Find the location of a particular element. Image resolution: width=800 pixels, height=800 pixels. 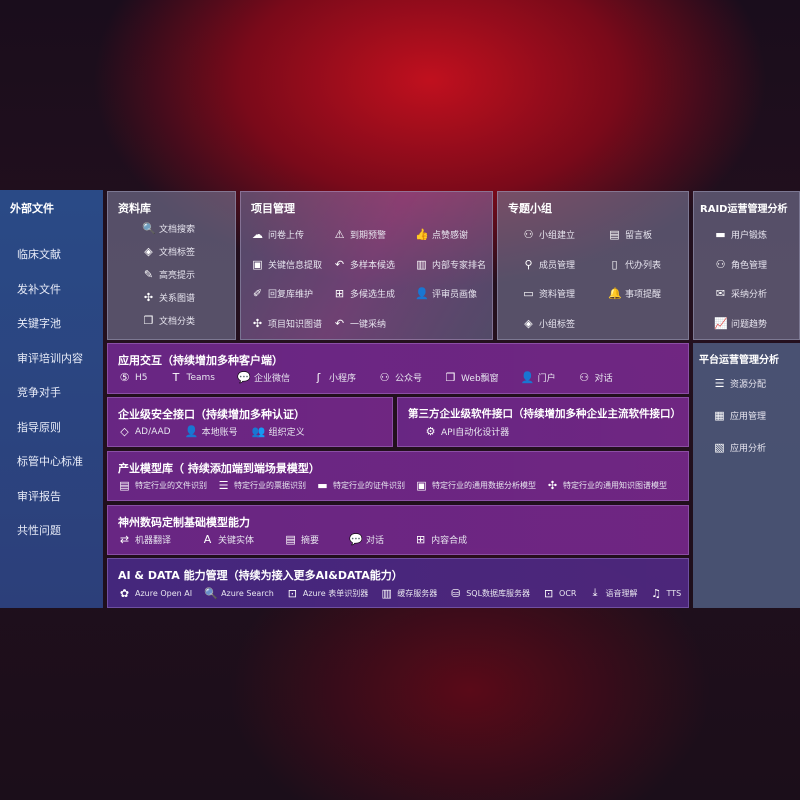

external-file-item: 标管中心标准 is located at coordinates (50, 461).